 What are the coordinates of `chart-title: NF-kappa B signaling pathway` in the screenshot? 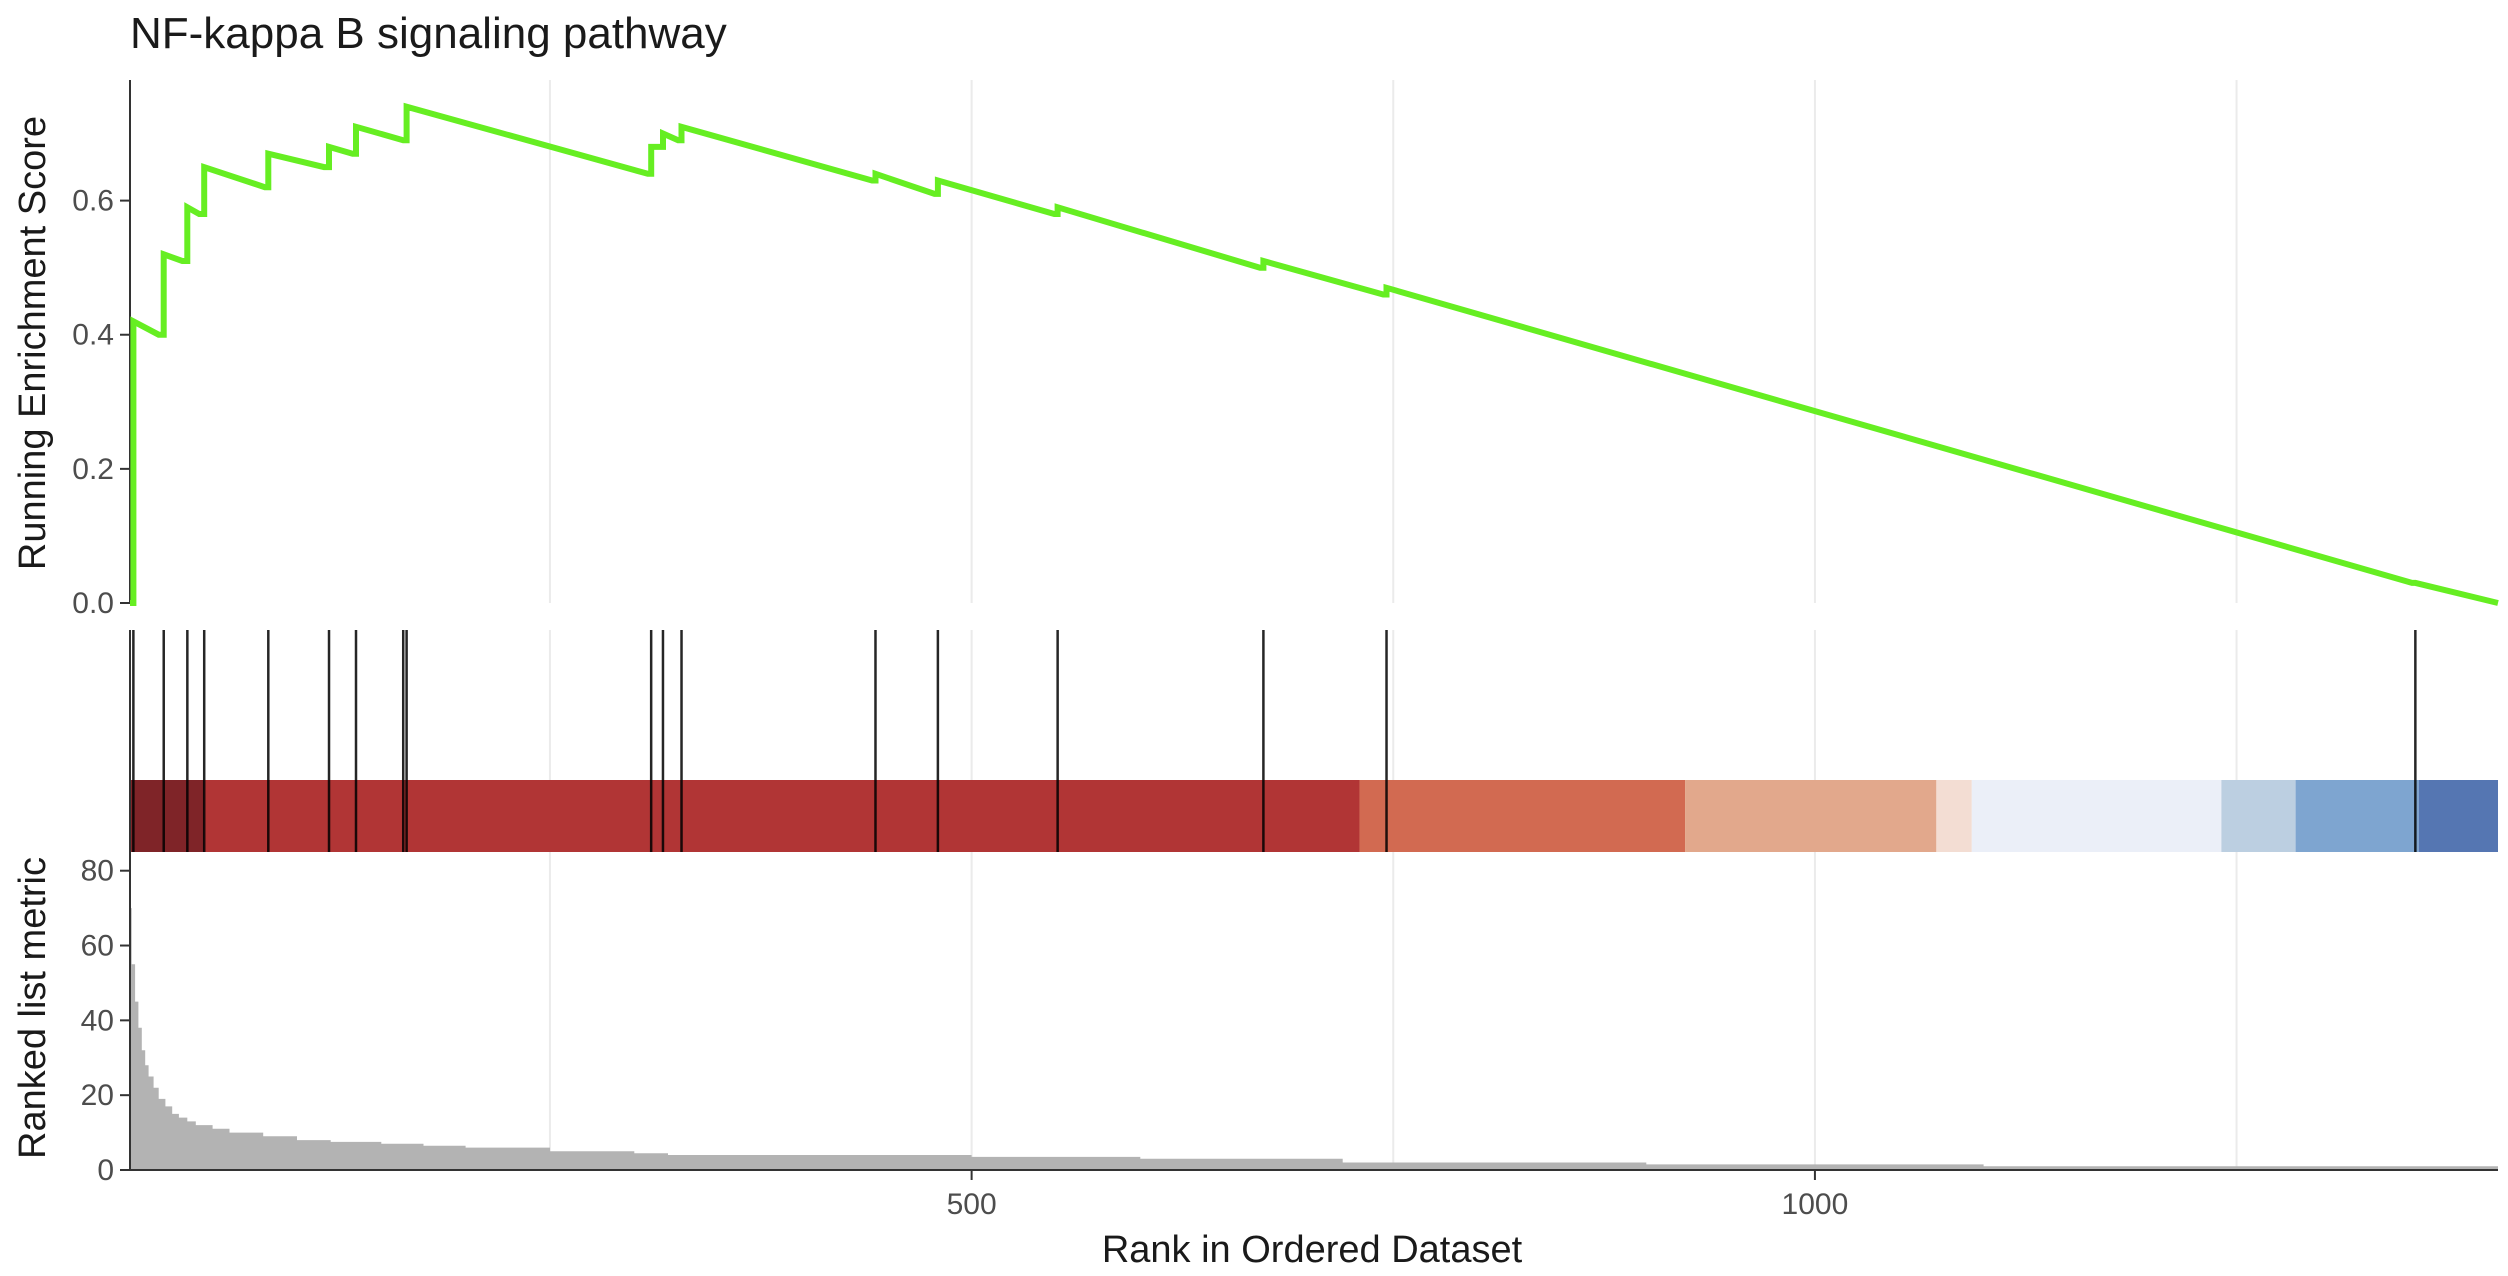 It's located at (428, 33).